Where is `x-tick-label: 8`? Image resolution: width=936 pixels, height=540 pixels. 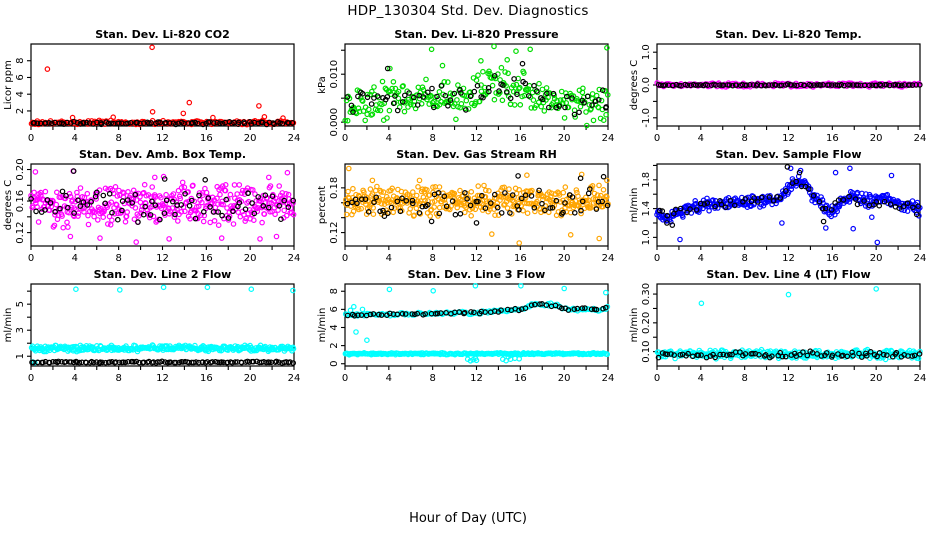 x-tick-label: 8 is located at coordinates (744, 378).